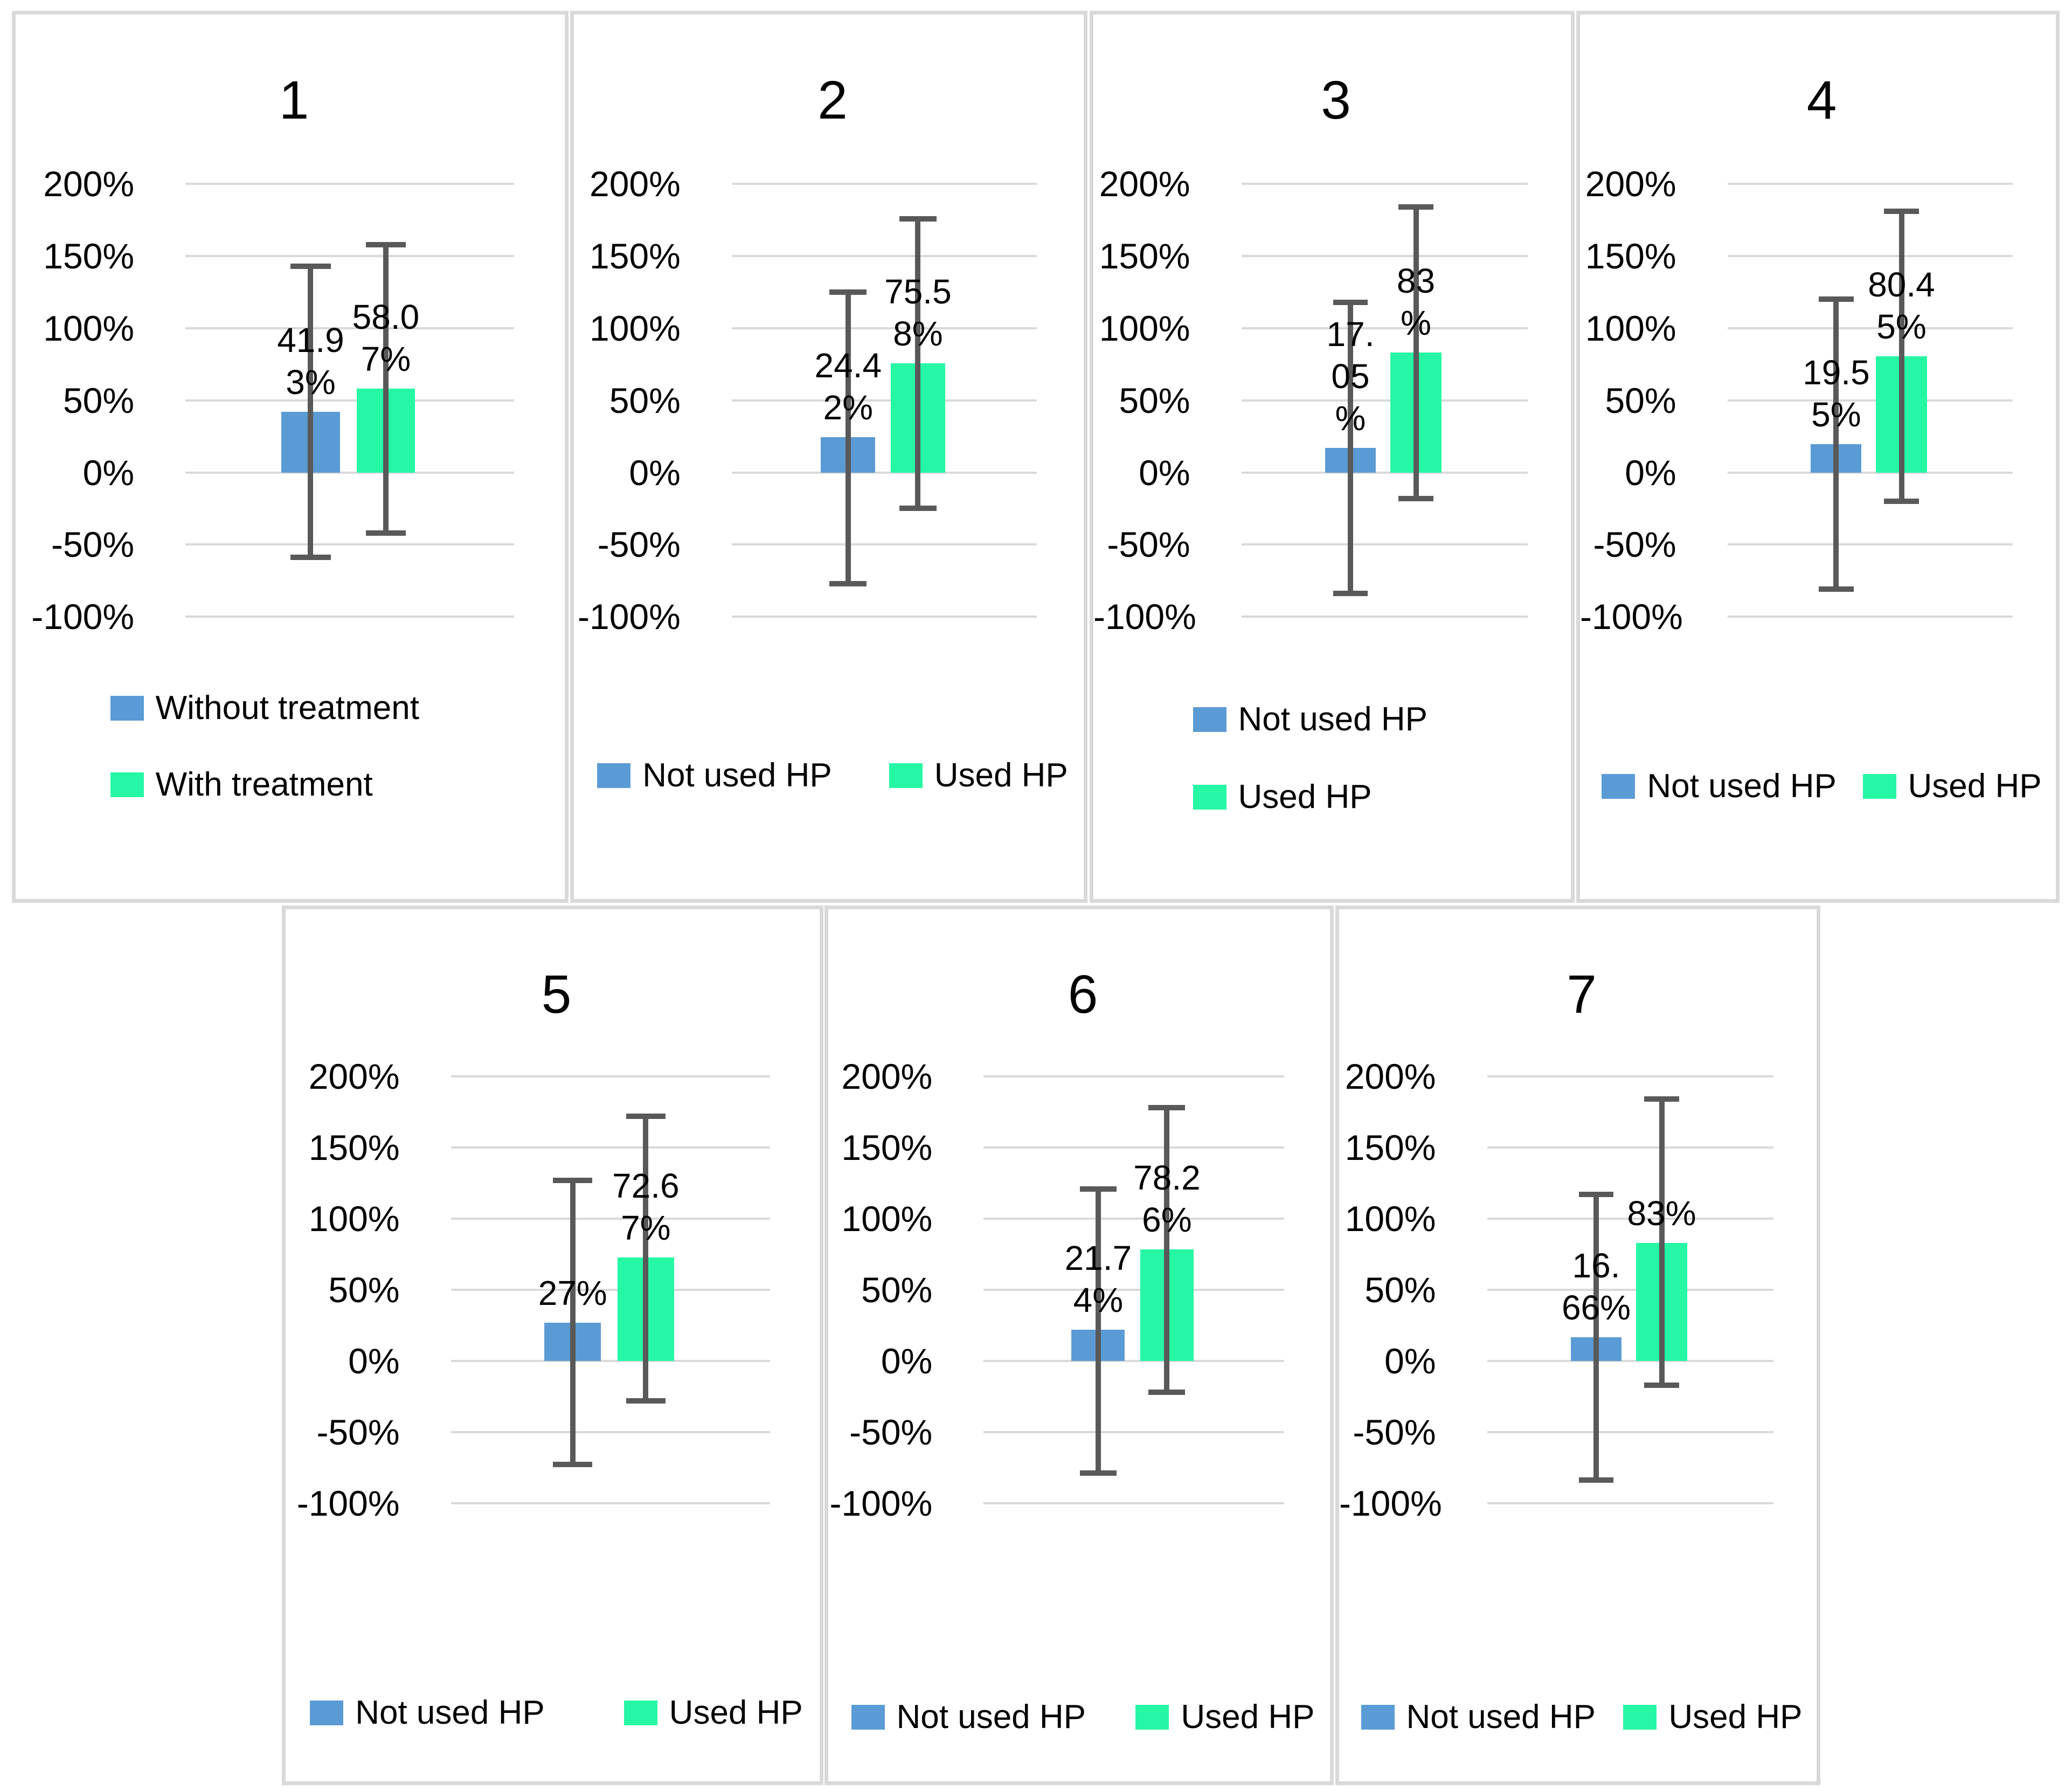 The width and height of the screenshot is (2072, 1790). I want to click on bar-value-label-line: 4%, so click(1098, 1300).